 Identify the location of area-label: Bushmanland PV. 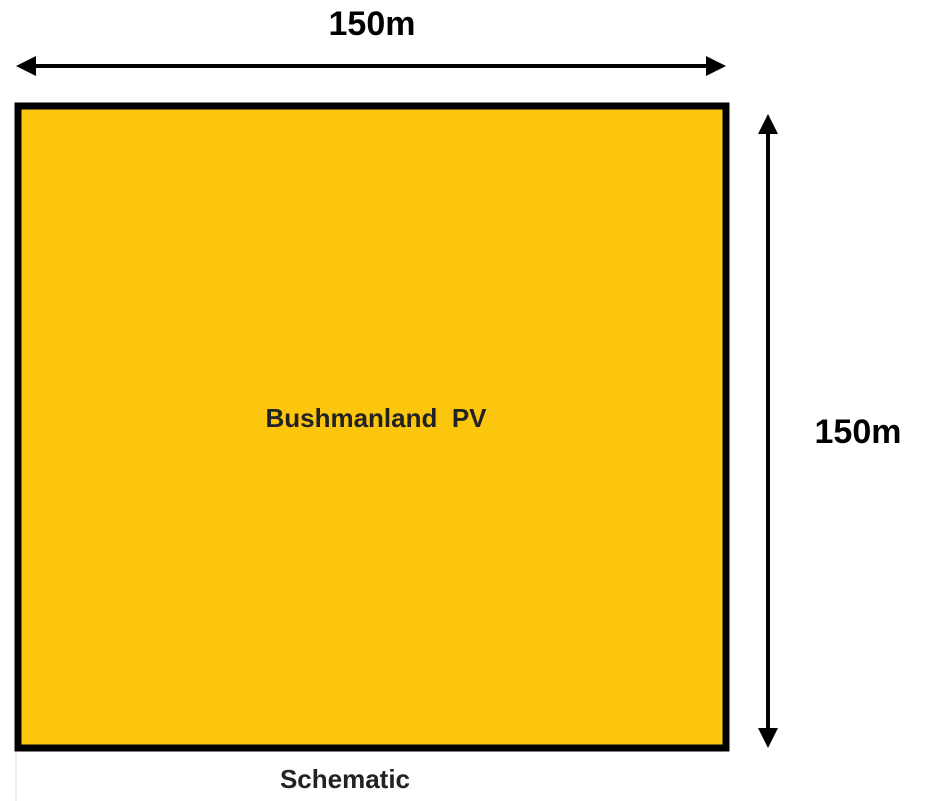
(376, 418).